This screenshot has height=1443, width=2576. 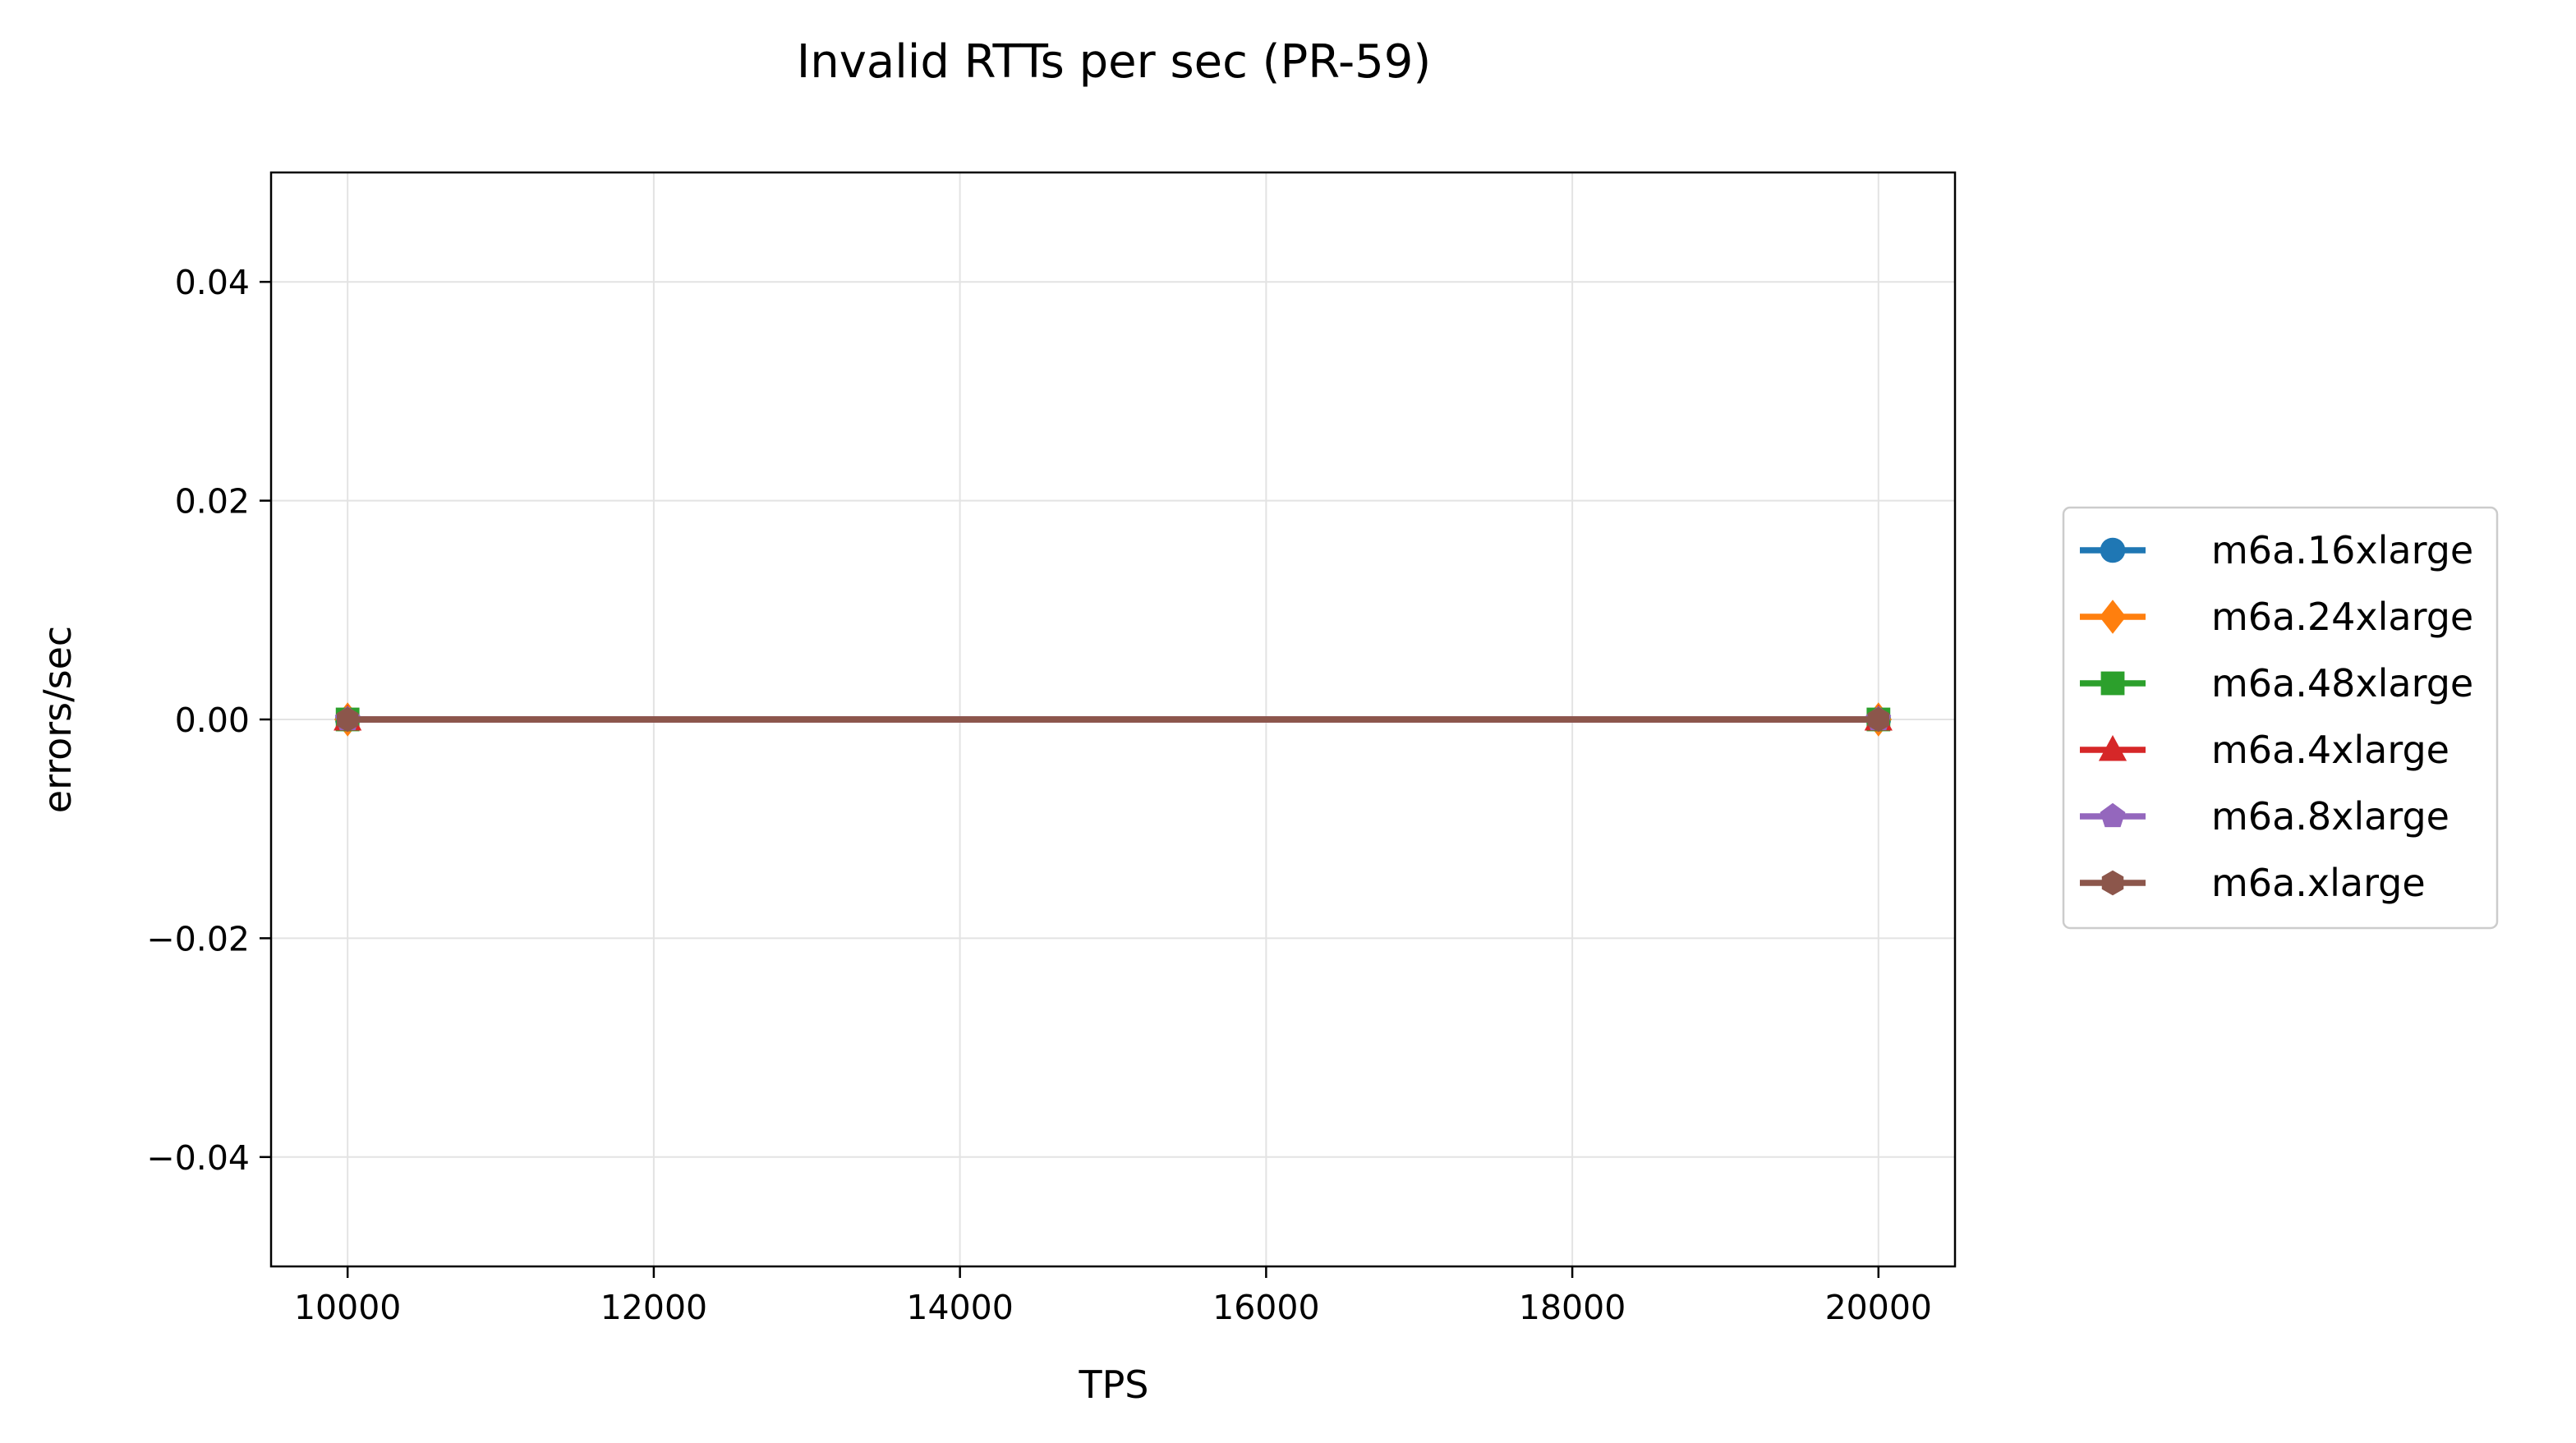 What do you see at coordinates (2330, 816) in the screenshot?
I see `legend-label: m6a.8xlarge` at bounding box center [2330, 816].